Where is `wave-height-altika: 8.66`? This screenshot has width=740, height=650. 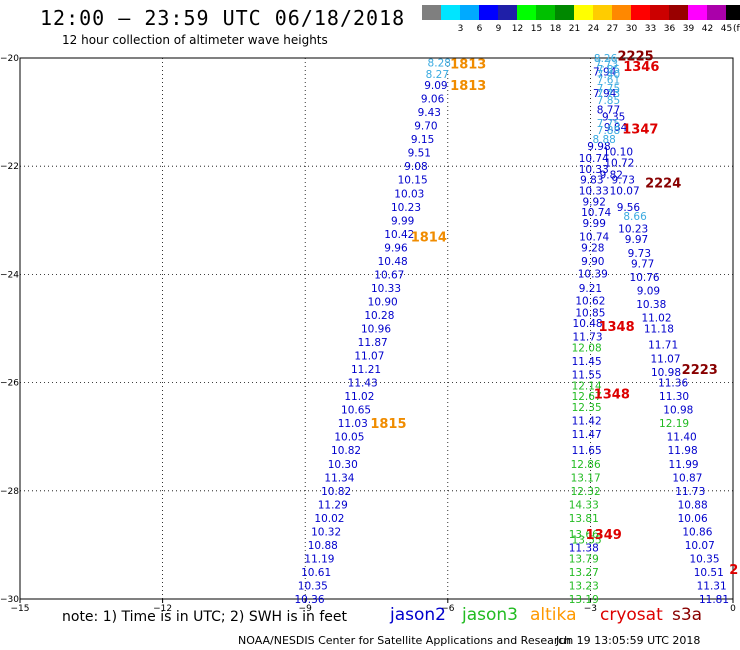
wave-height-altika: 8.66 is located at coordinates (635, 217).